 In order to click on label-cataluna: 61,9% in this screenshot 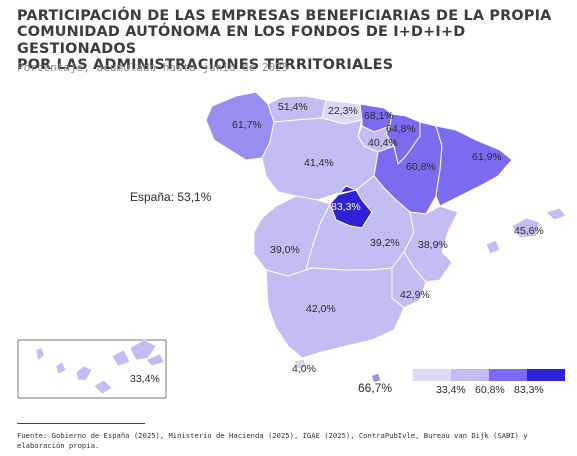, I will do `click(487, 157)`.